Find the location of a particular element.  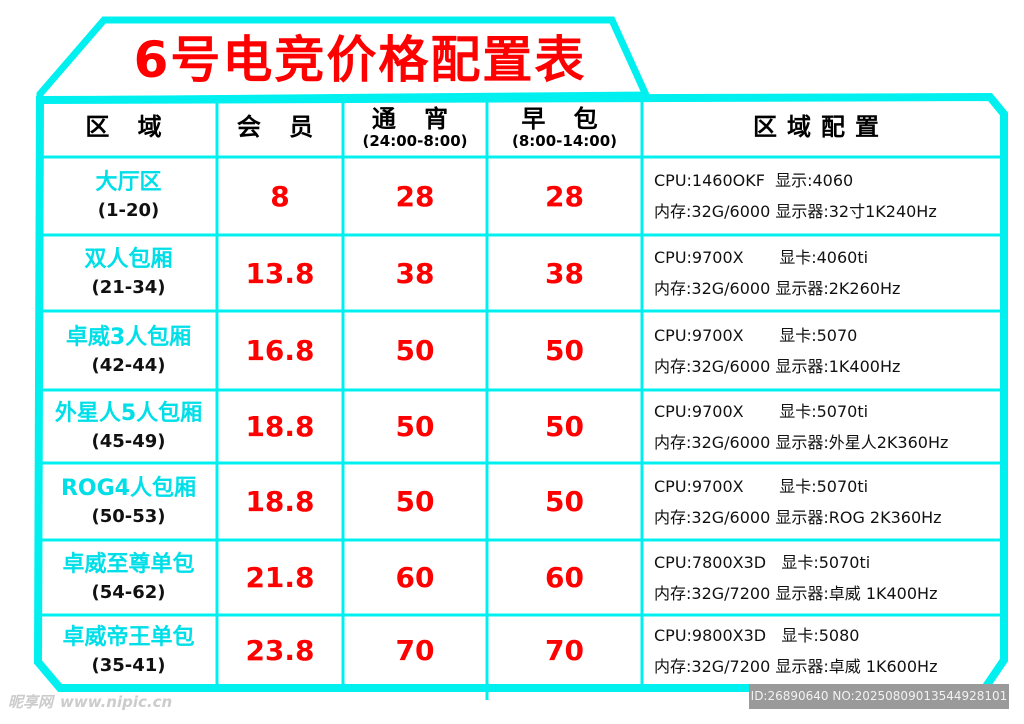

seat-range: (42-44) is located at coordinates (128, 365).